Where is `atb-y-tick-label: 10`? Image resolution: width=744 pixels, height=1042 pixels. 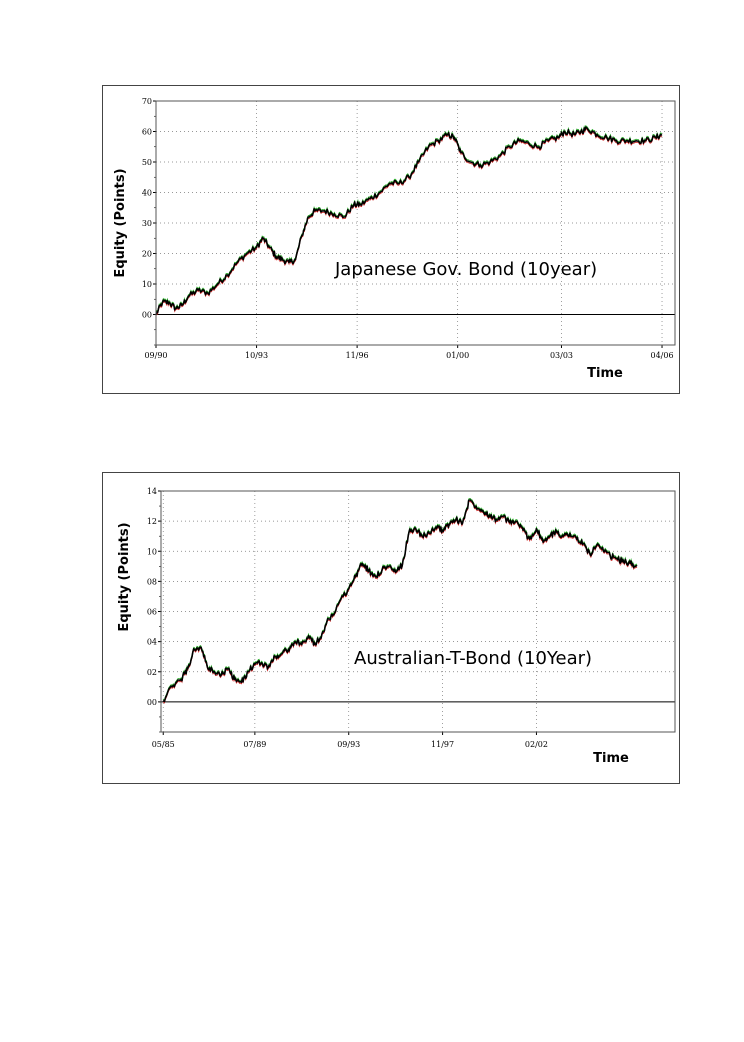 atb-y-tick-label: 10 is located at coordinates (152, 551).